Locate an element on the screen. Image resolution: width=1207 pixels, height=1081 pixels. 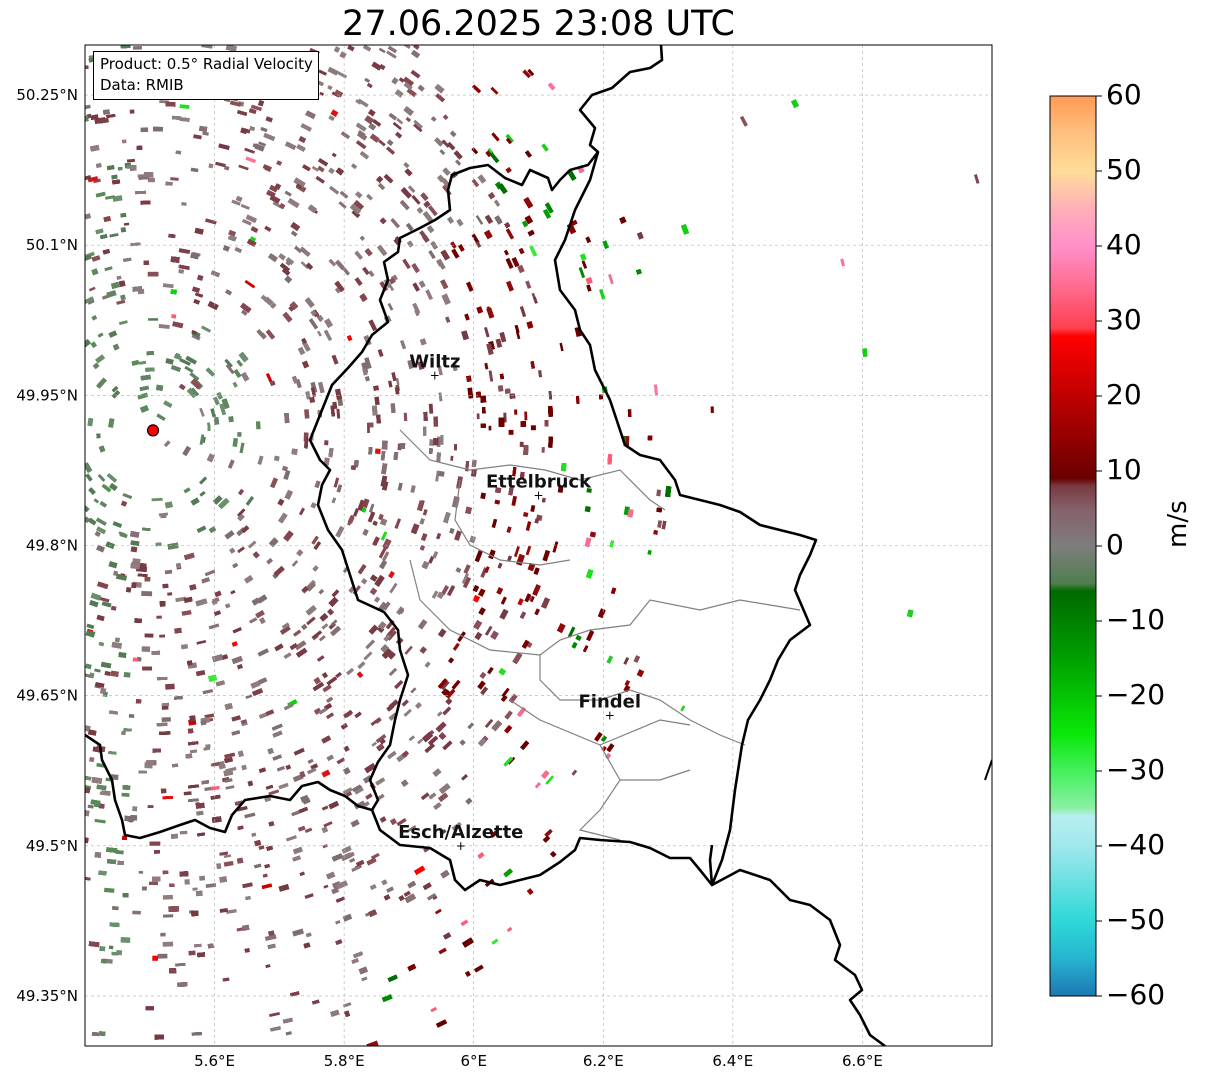
lat-tick-label: 49.95°N is located at coordinates (47, 395).